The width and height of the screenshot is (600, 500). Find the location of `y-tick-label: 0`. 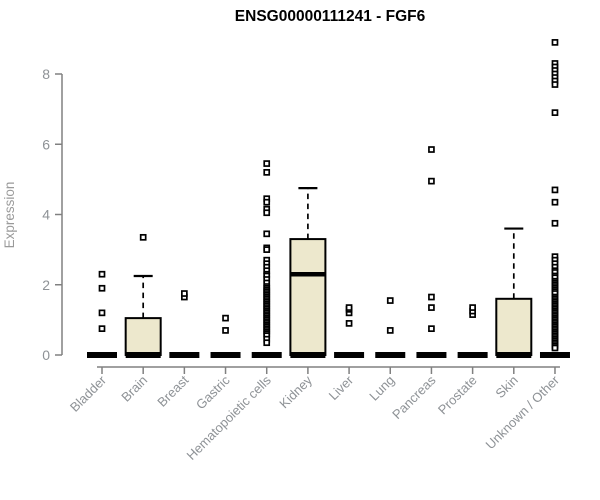

y-tick-label: 0 is located at coordinates (46, 355).